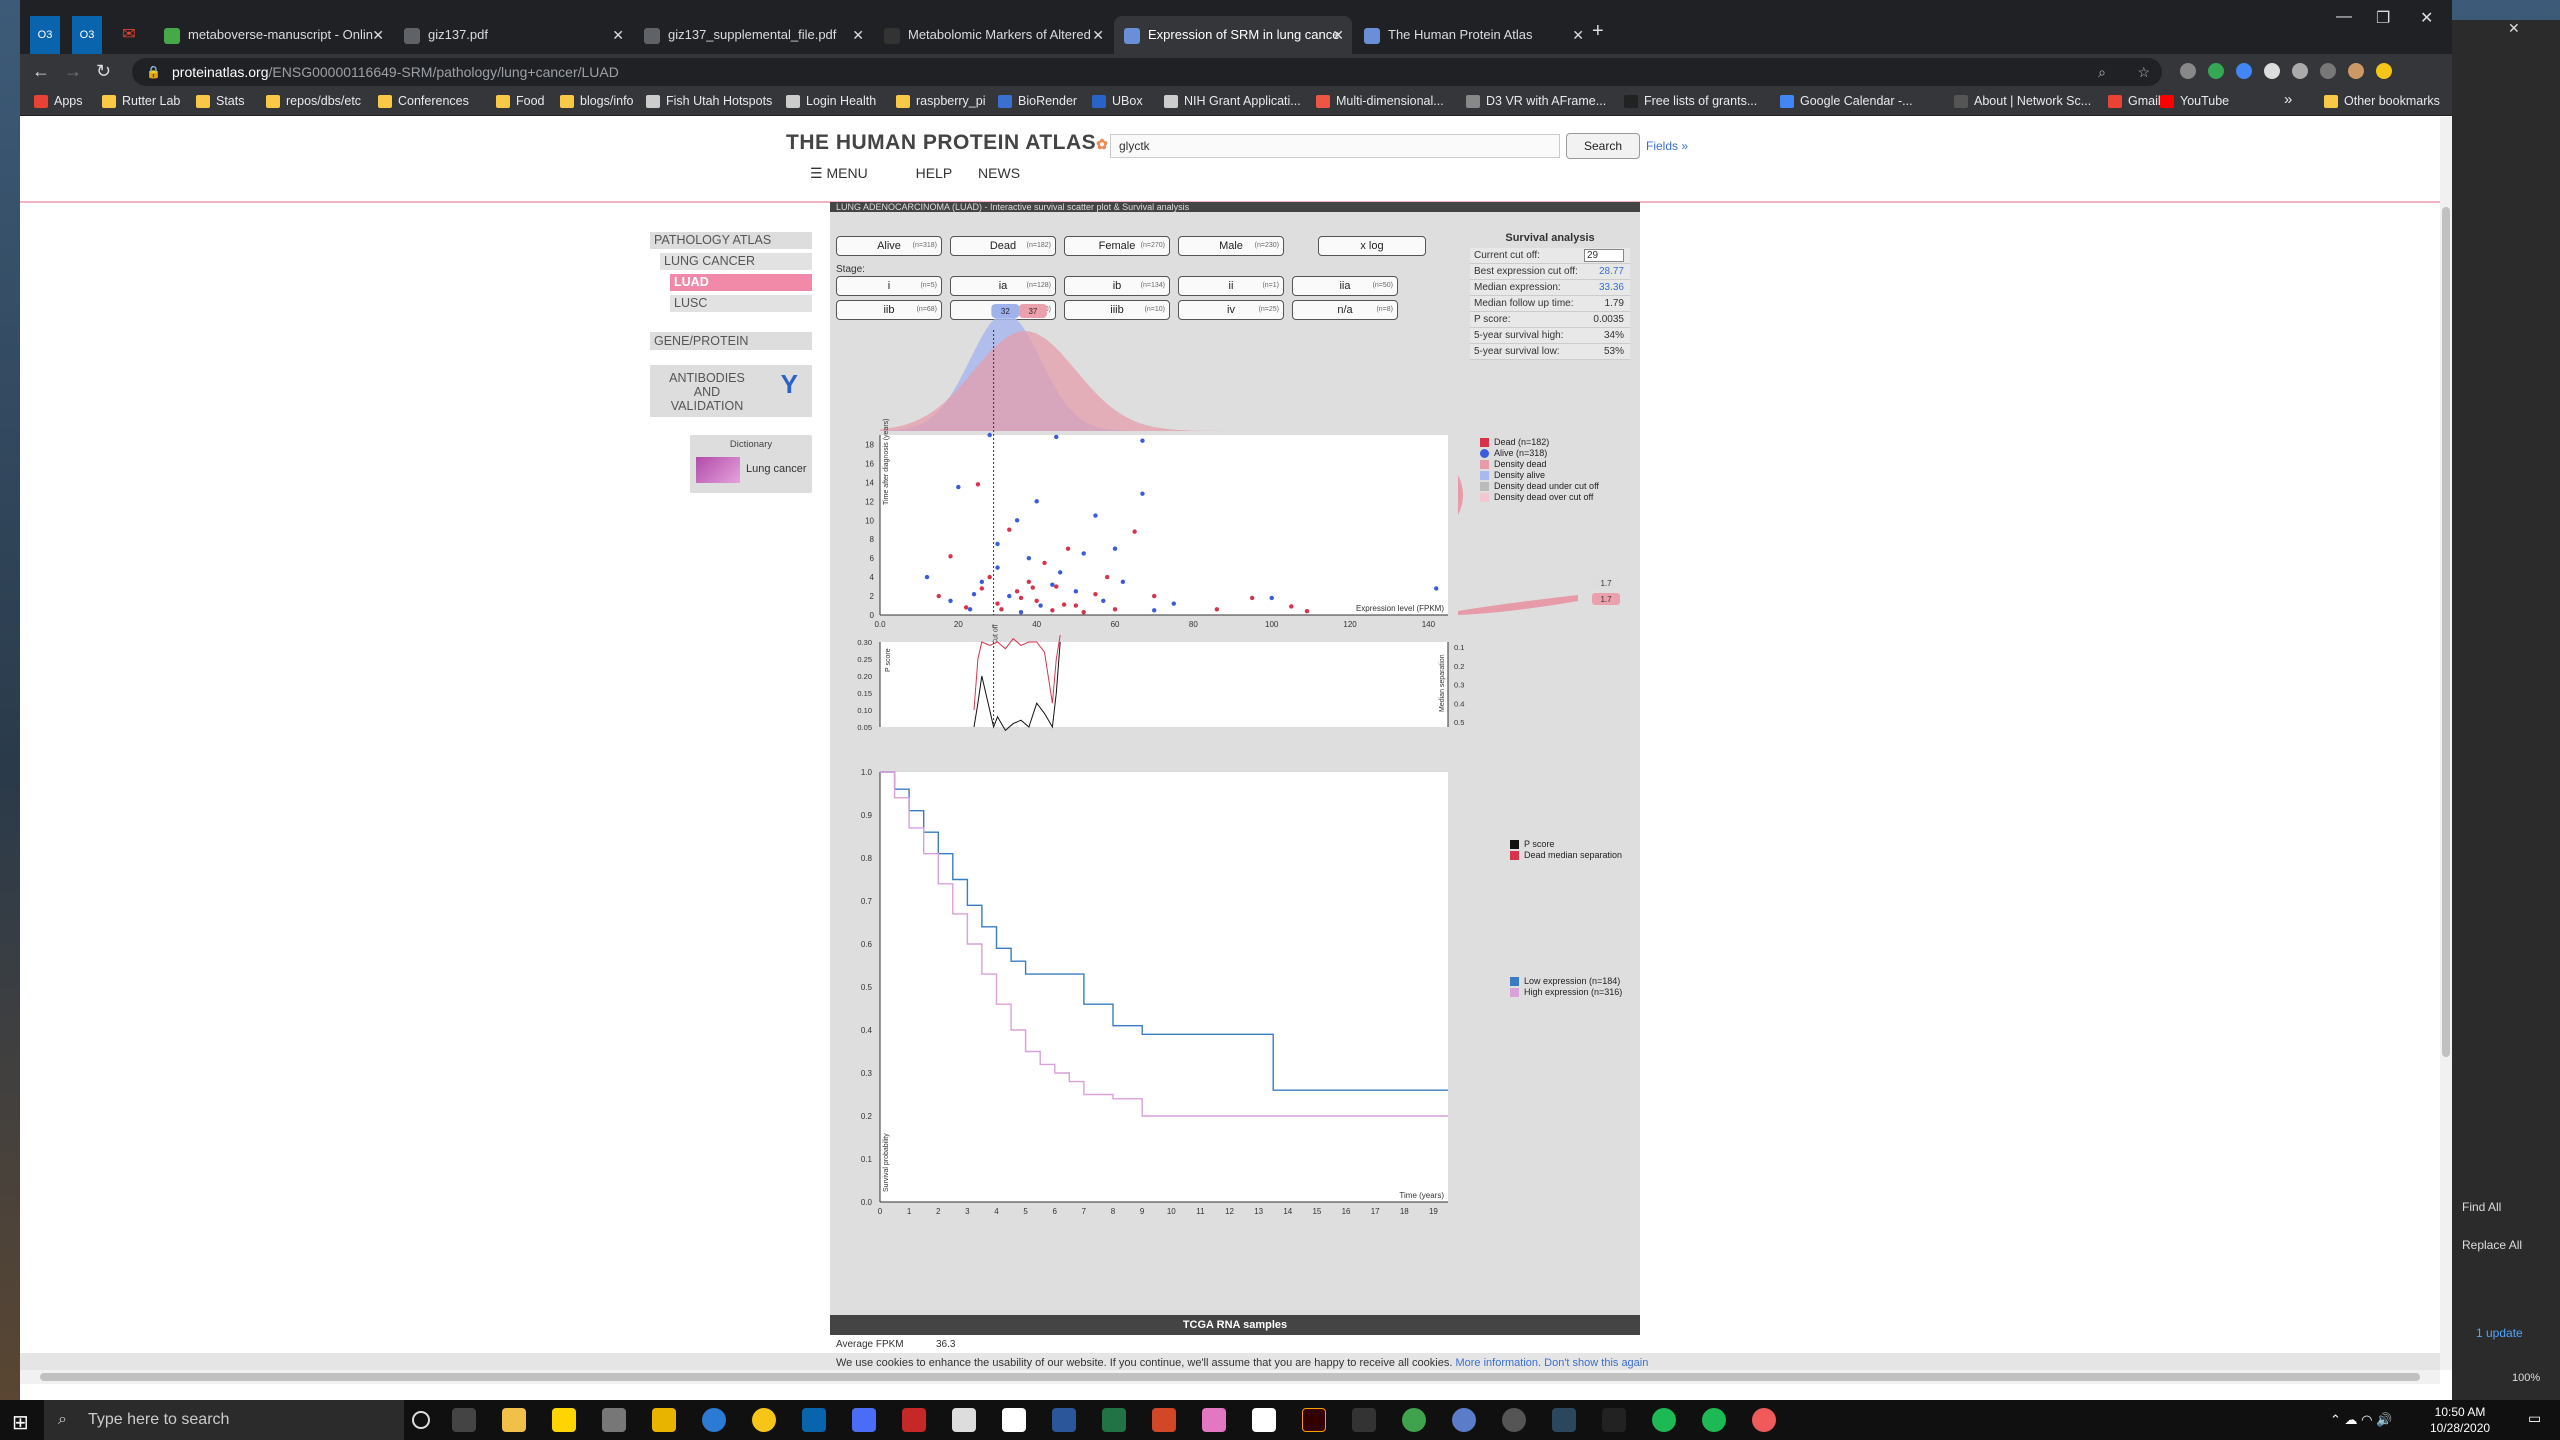 The width and height of the screenshot is (2560, 1440). I want to click on tcga-section-header: TCGA RNA samples, so click(1235, 1325).